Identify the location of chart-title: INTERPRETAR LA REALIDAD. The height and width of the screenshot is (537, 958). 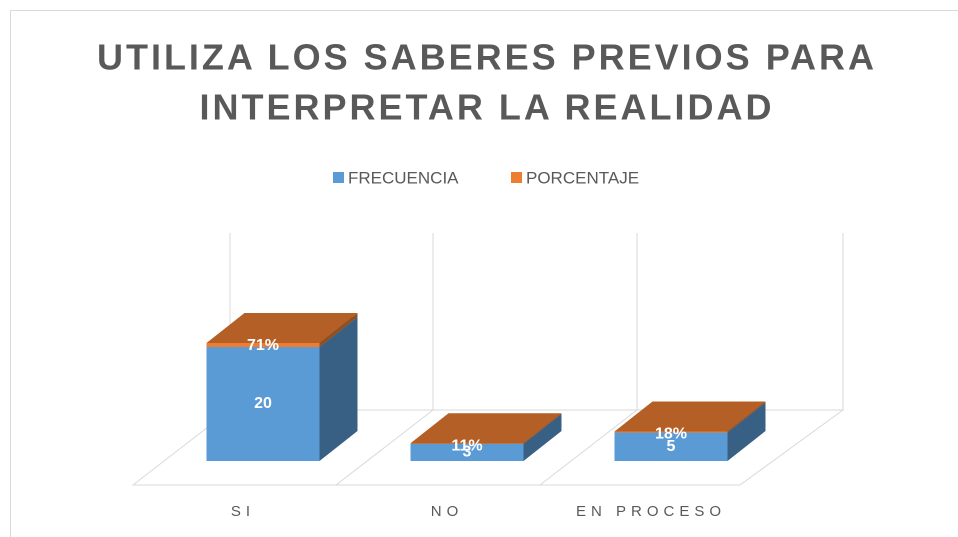
(487, 107).